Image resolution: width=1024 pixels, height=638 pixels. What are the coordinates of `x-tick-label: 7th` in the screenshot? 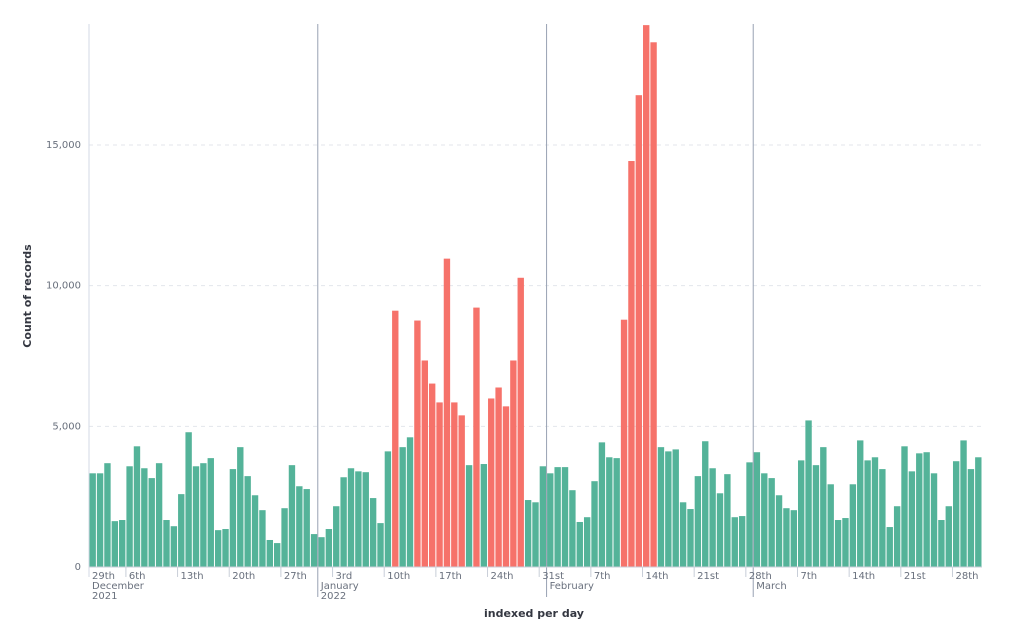 It's located at (808, 576).